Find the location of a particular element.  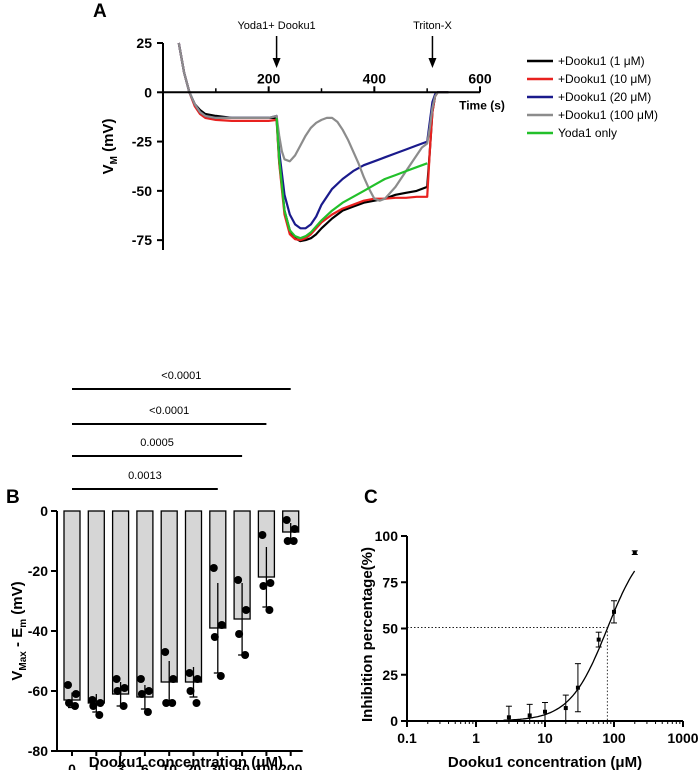

y-axis-title-mid: - E is located at coordinates (17, 639).